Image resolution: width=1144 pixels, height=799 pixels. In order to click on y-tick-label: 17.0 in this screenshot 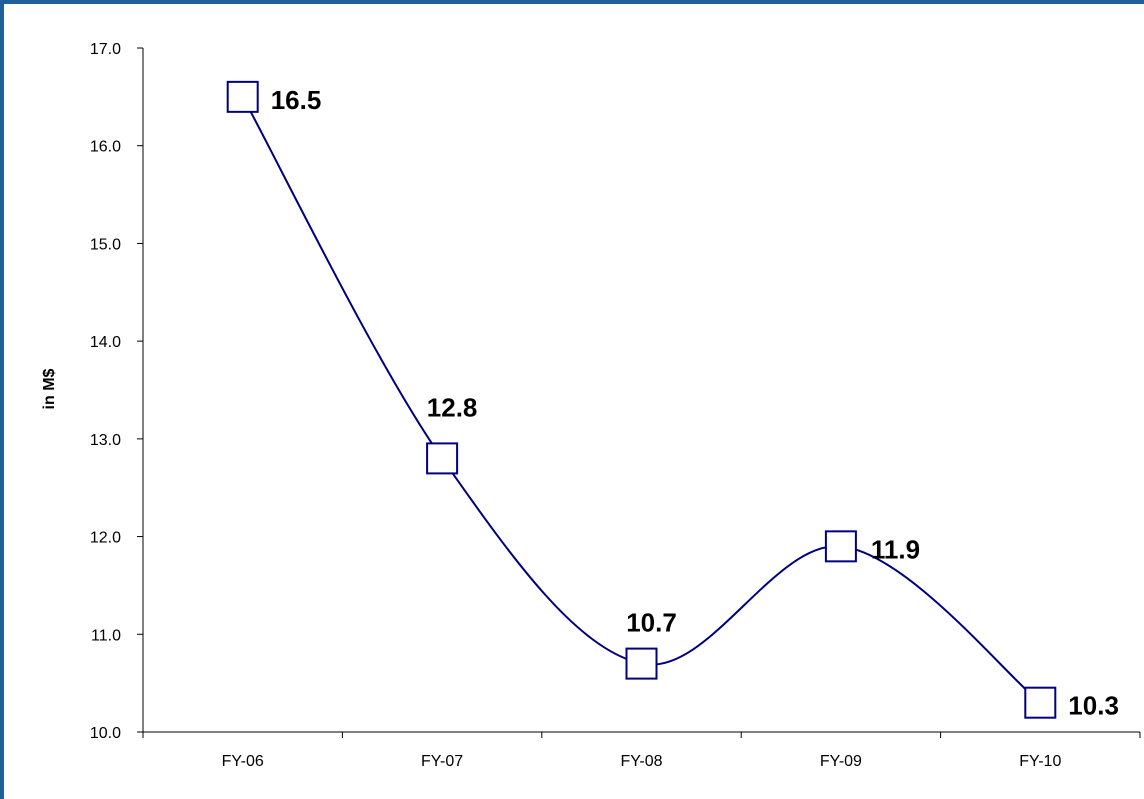, I will do `click(105, 49)`.